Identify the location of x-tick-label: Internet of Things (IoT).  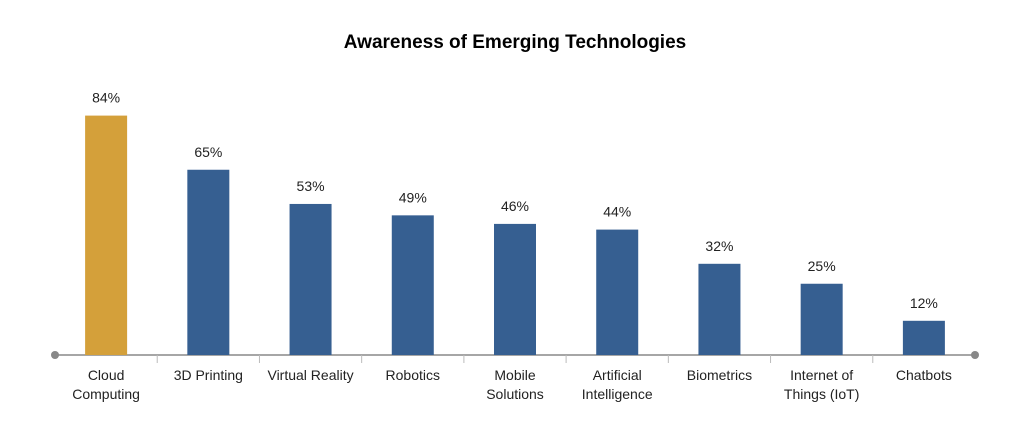
(821, 384).